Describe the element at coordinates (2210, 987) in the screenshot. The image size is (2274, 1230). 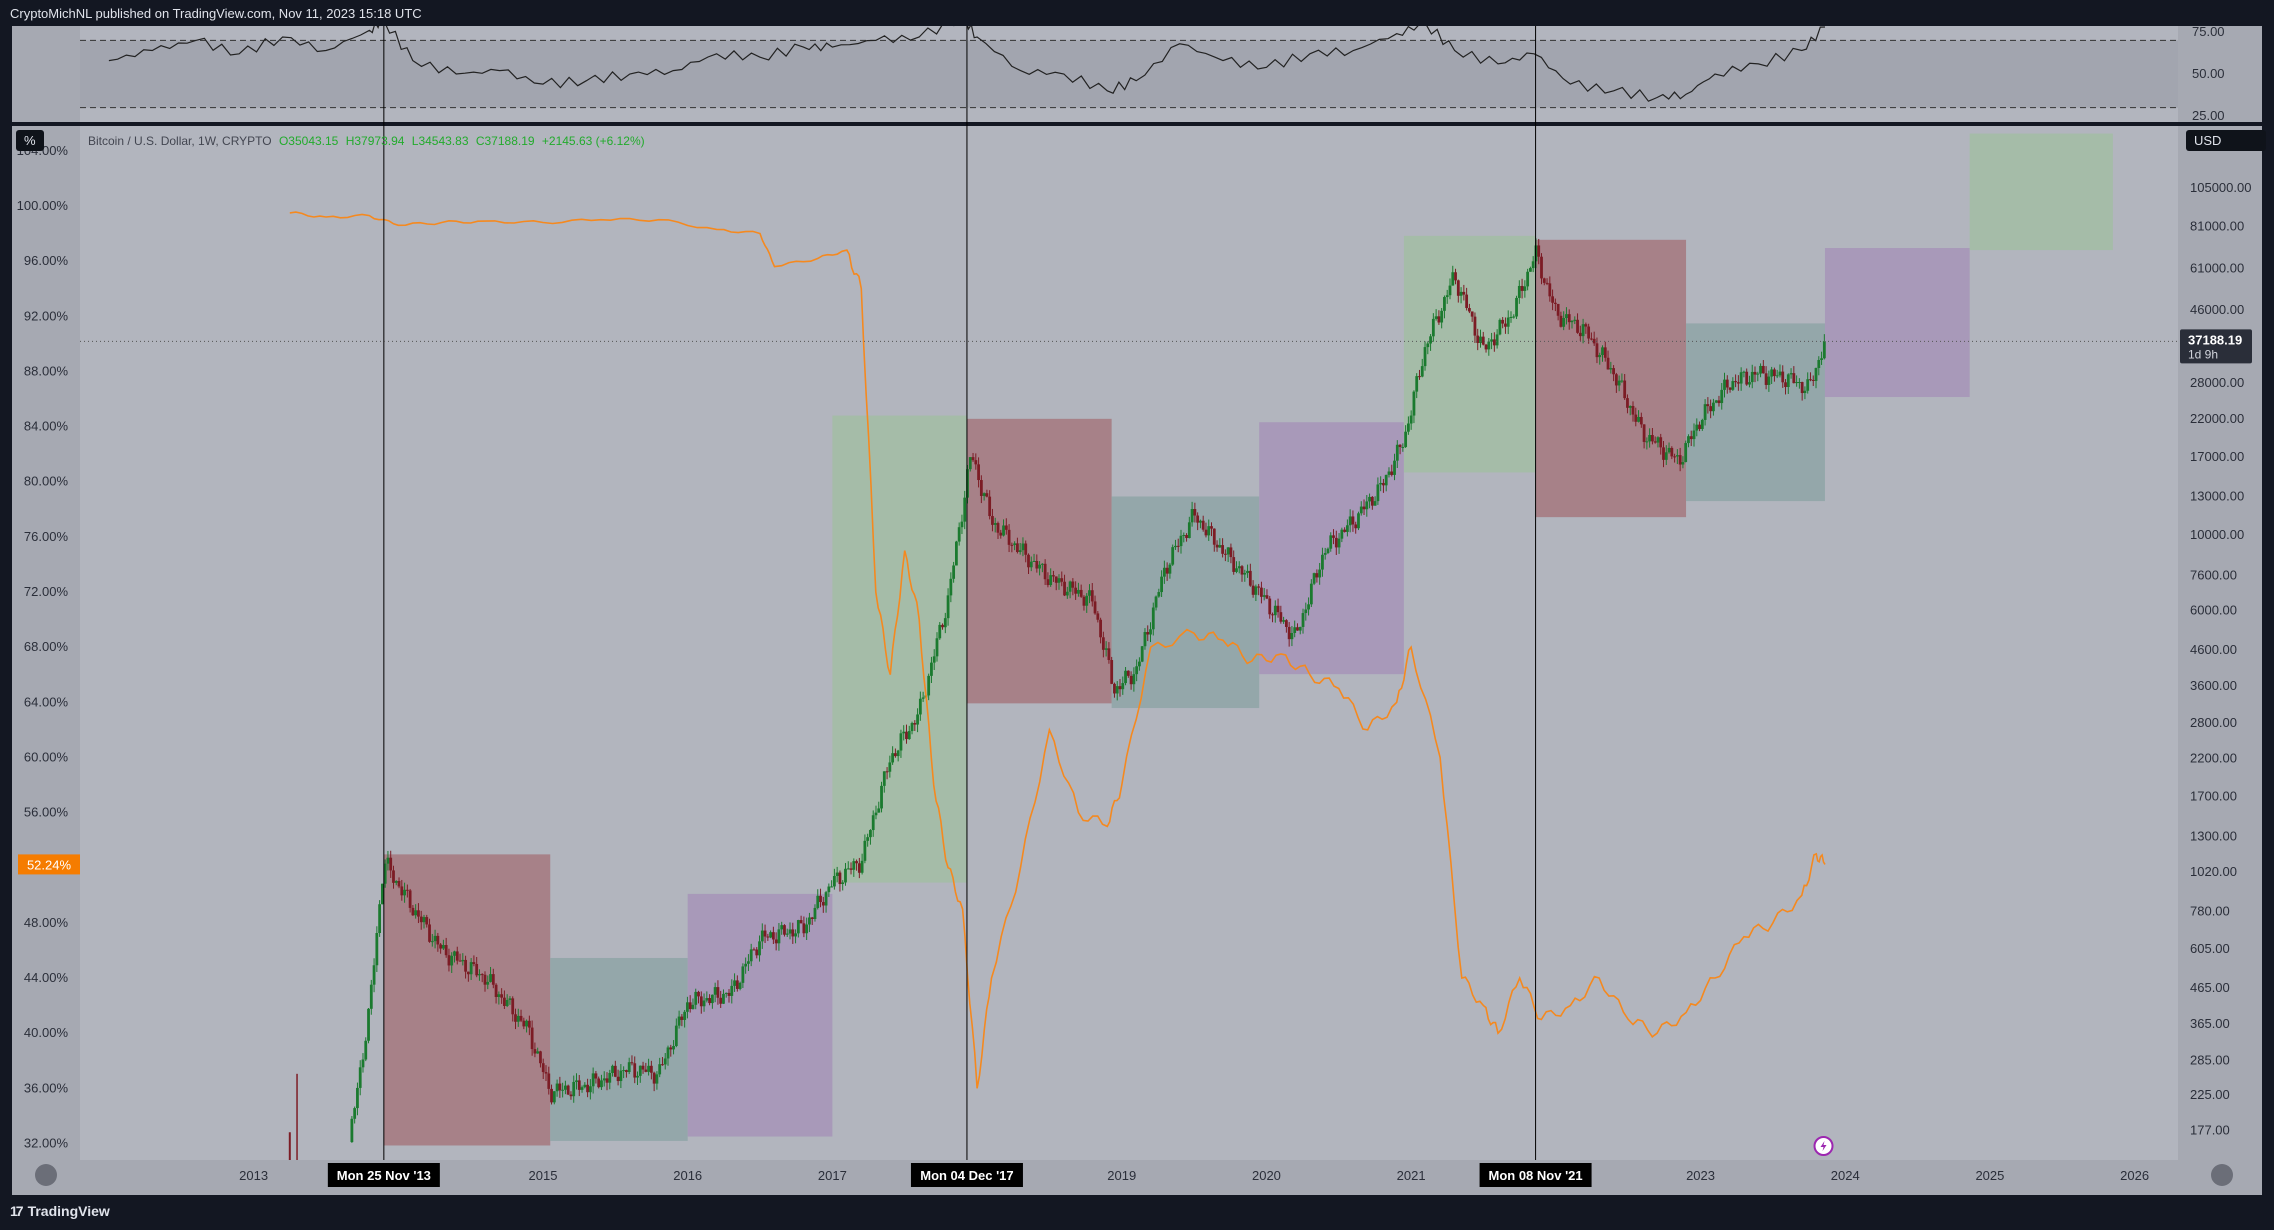
I see `price-tick-label: 465.00` at that location.